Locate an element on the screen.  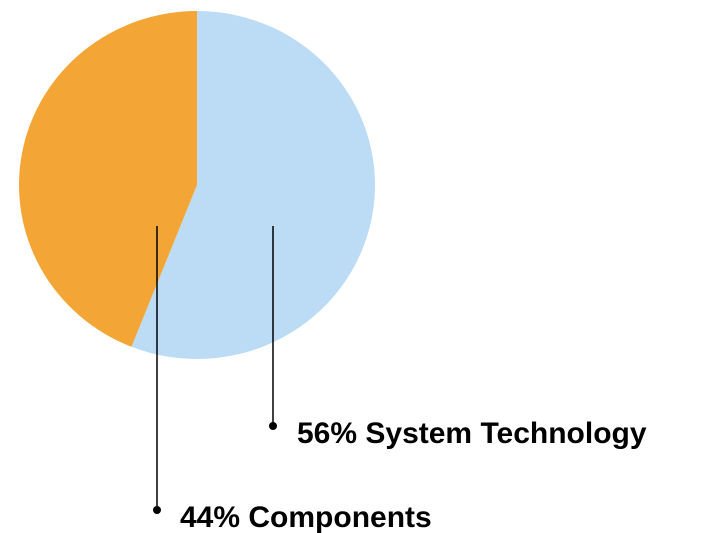
leader-line-components-dot is located at coordinates (157, 510).